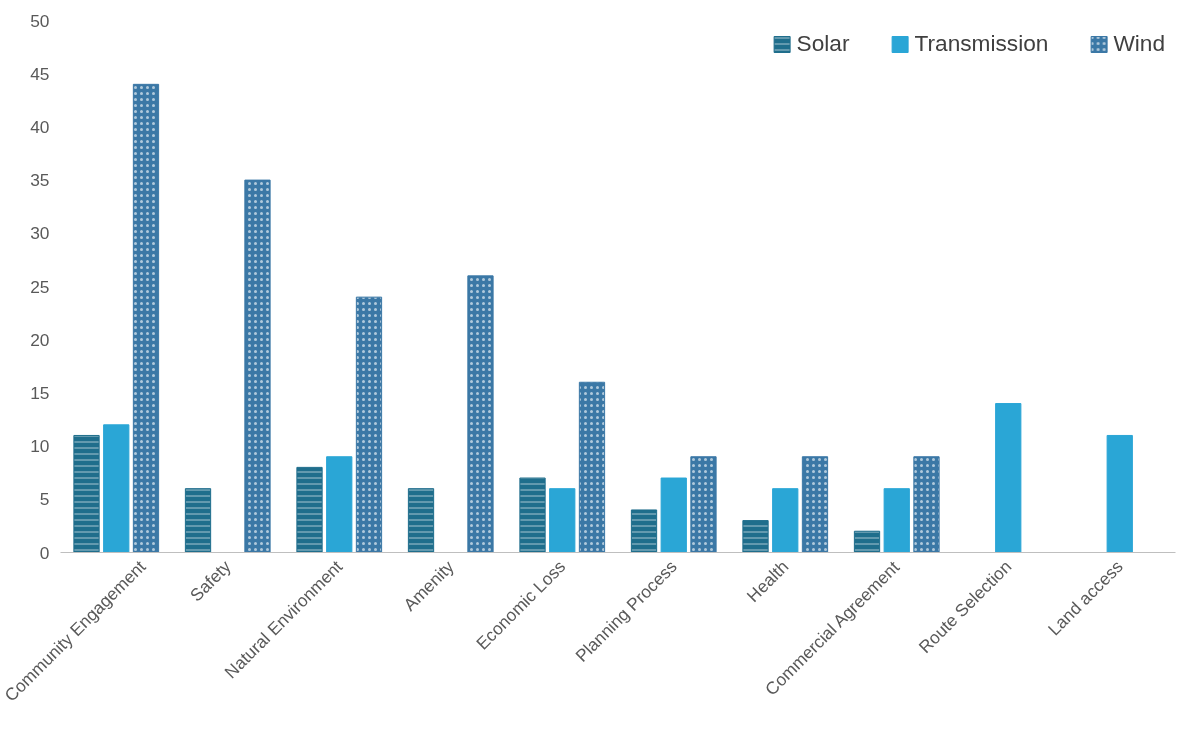 The width and height of the screenshot is (1192, 729). I want to click on y-tick-label: 35, so click(40, 180).